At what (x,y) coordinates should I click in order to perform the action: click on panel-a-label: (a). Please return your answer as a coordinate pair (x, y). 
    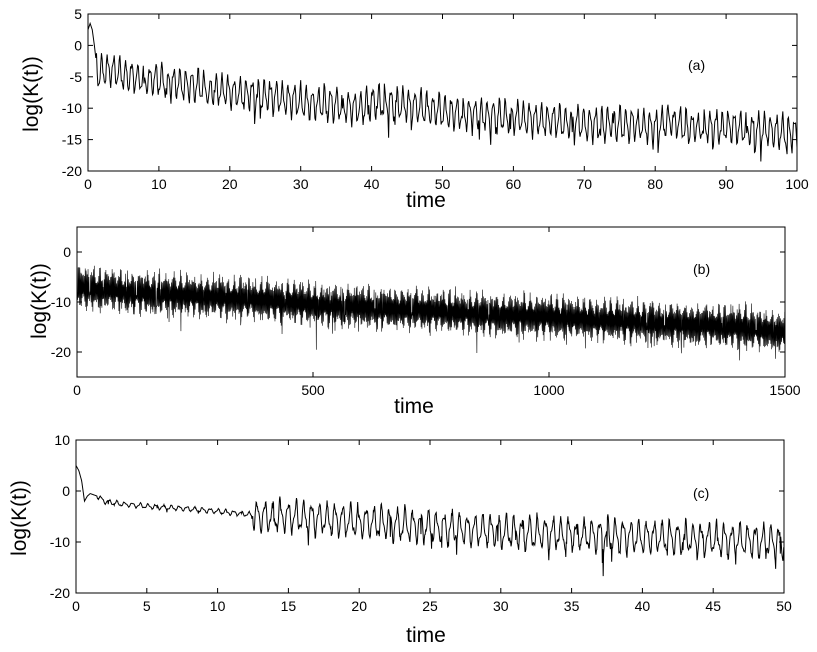
    Looking at the image, I should click on (696, 65).